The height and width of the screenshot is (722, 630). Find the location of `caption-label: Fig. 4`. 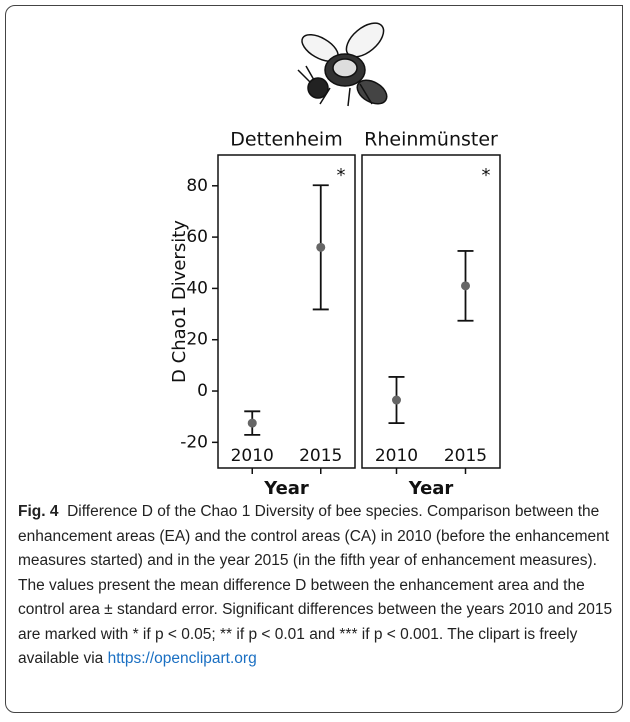

caption-label: Fig. 4 is located at coordinates (38, 511).